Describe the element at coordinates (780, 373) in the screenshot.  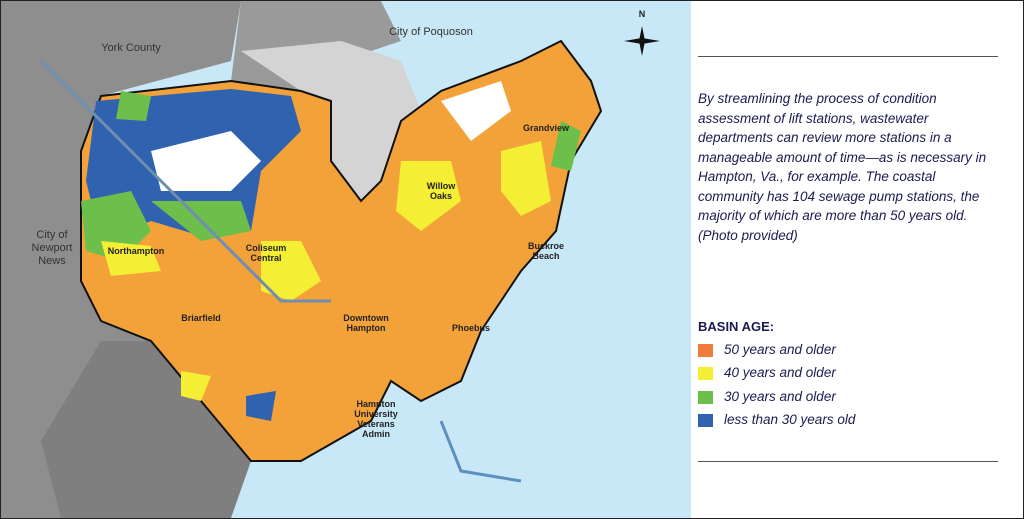
I see `legend-label: 40 years and older` at that location.